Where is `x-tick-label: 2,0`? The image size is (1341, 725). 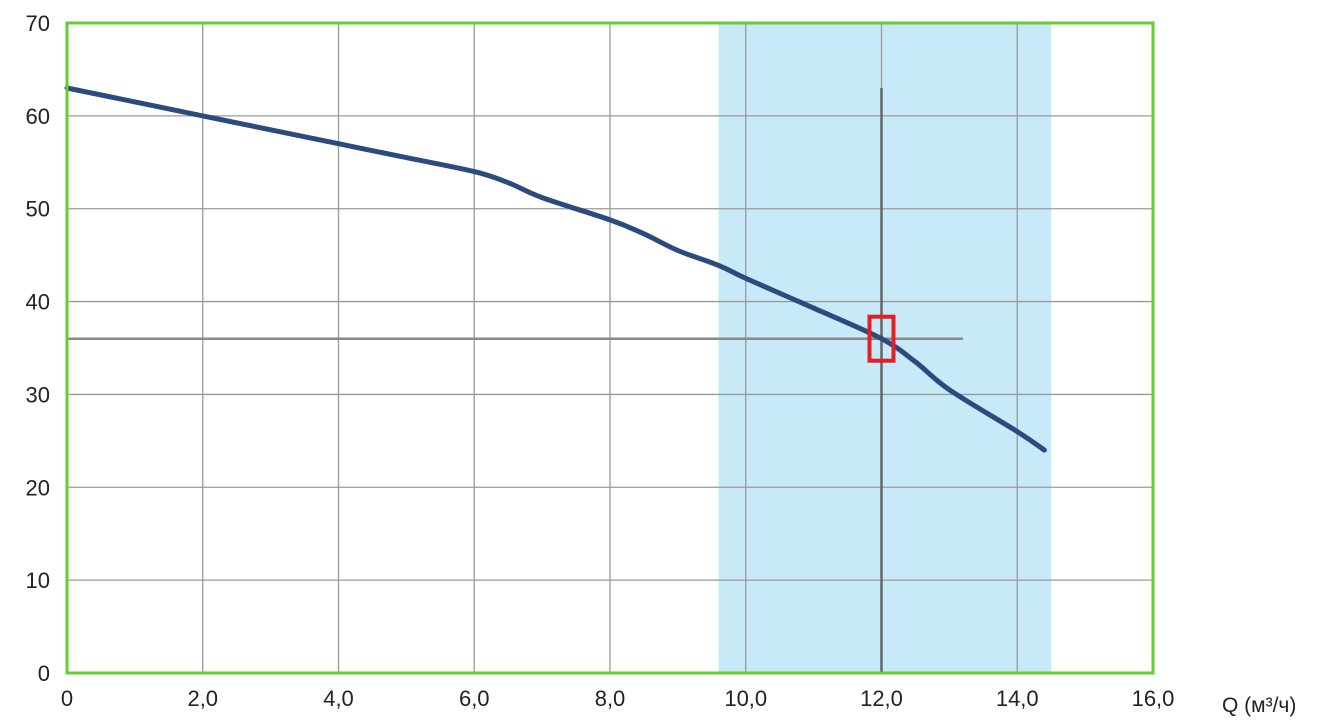
x-tick-label: 2,0 is located at coordinates (202, 698).